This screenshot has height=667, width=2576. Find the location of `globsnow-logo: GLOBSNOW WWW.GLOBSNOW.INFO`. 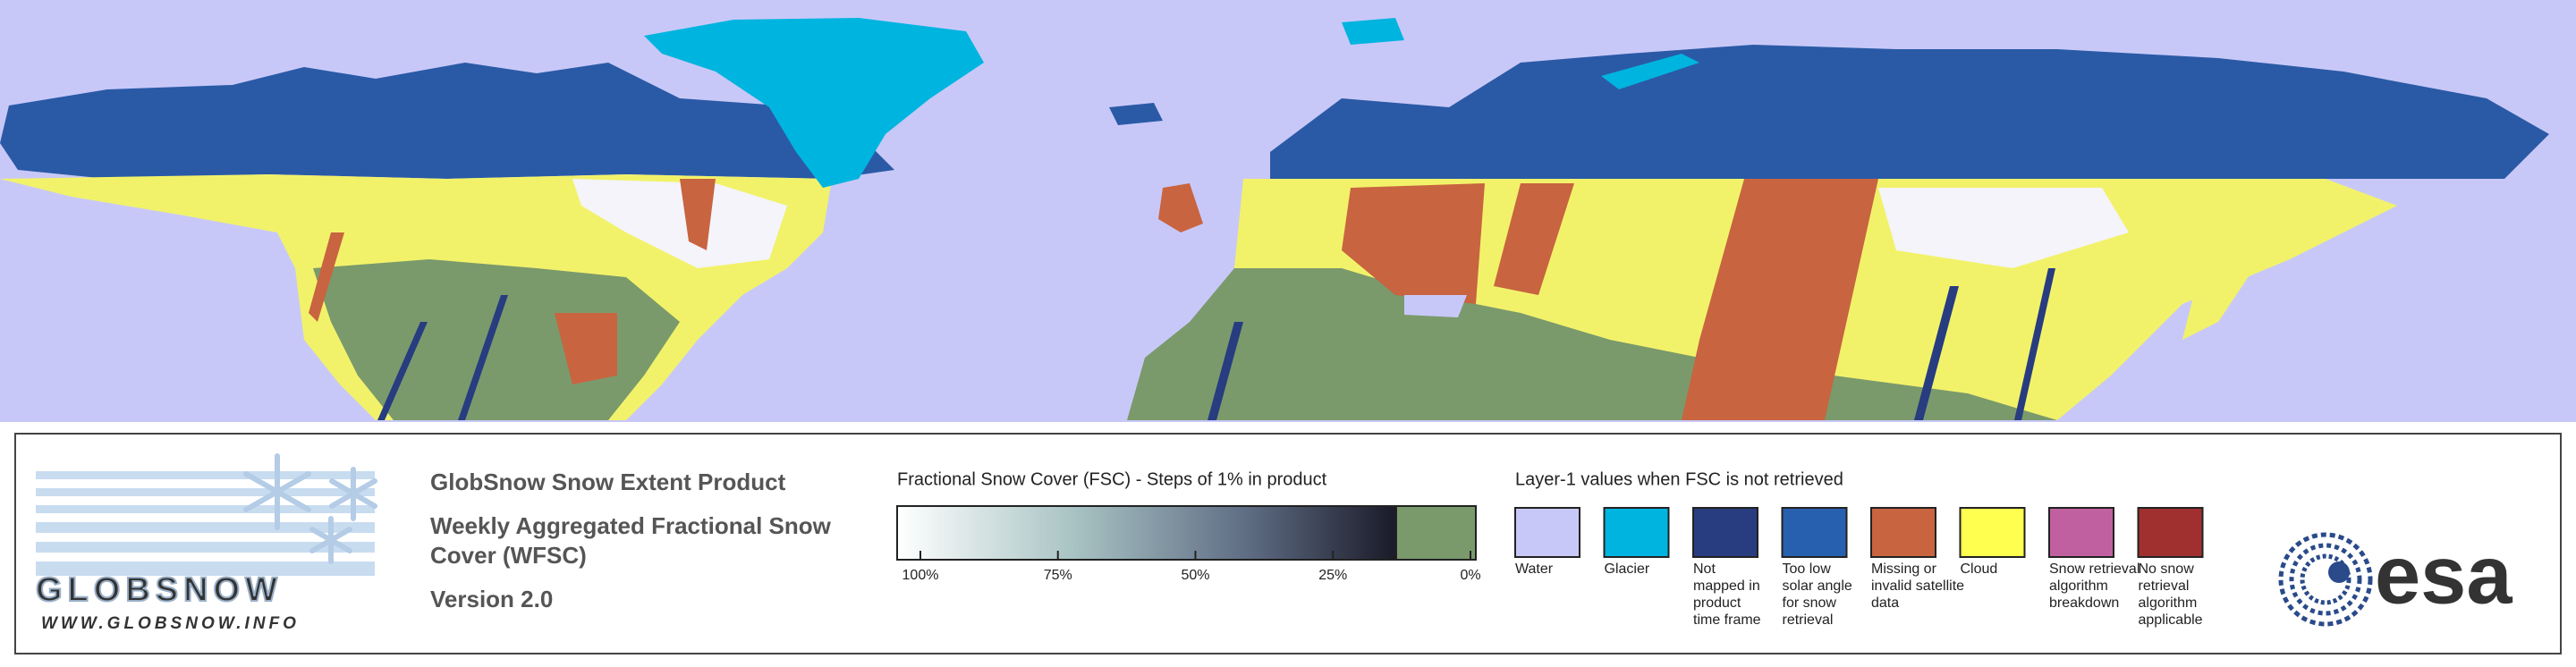

globsnow-logo: GLOBSNOW WWW.GLOBSNOW.INFO is located at coordinates (206, 543).